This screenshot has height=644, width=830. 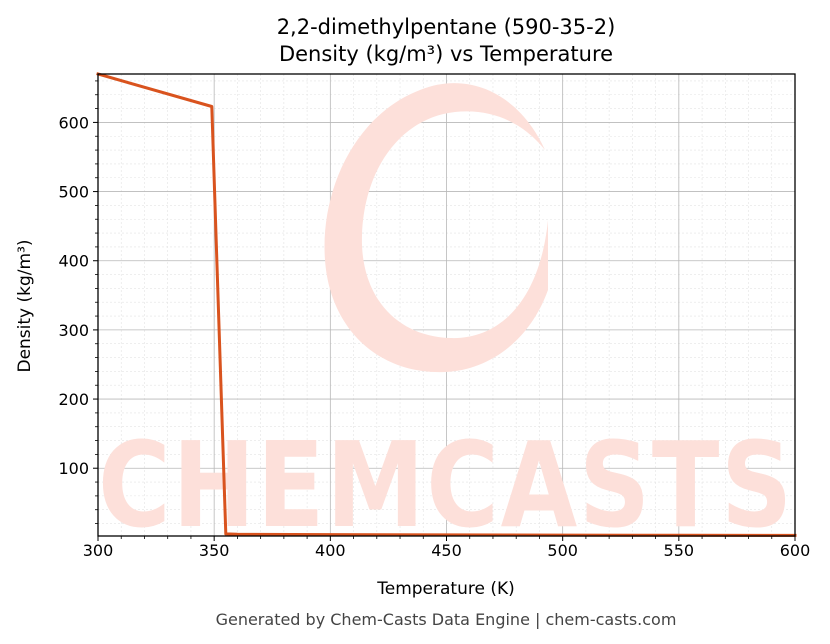 I want to click on y-tick-label: 300, so click(x=73, y=330).